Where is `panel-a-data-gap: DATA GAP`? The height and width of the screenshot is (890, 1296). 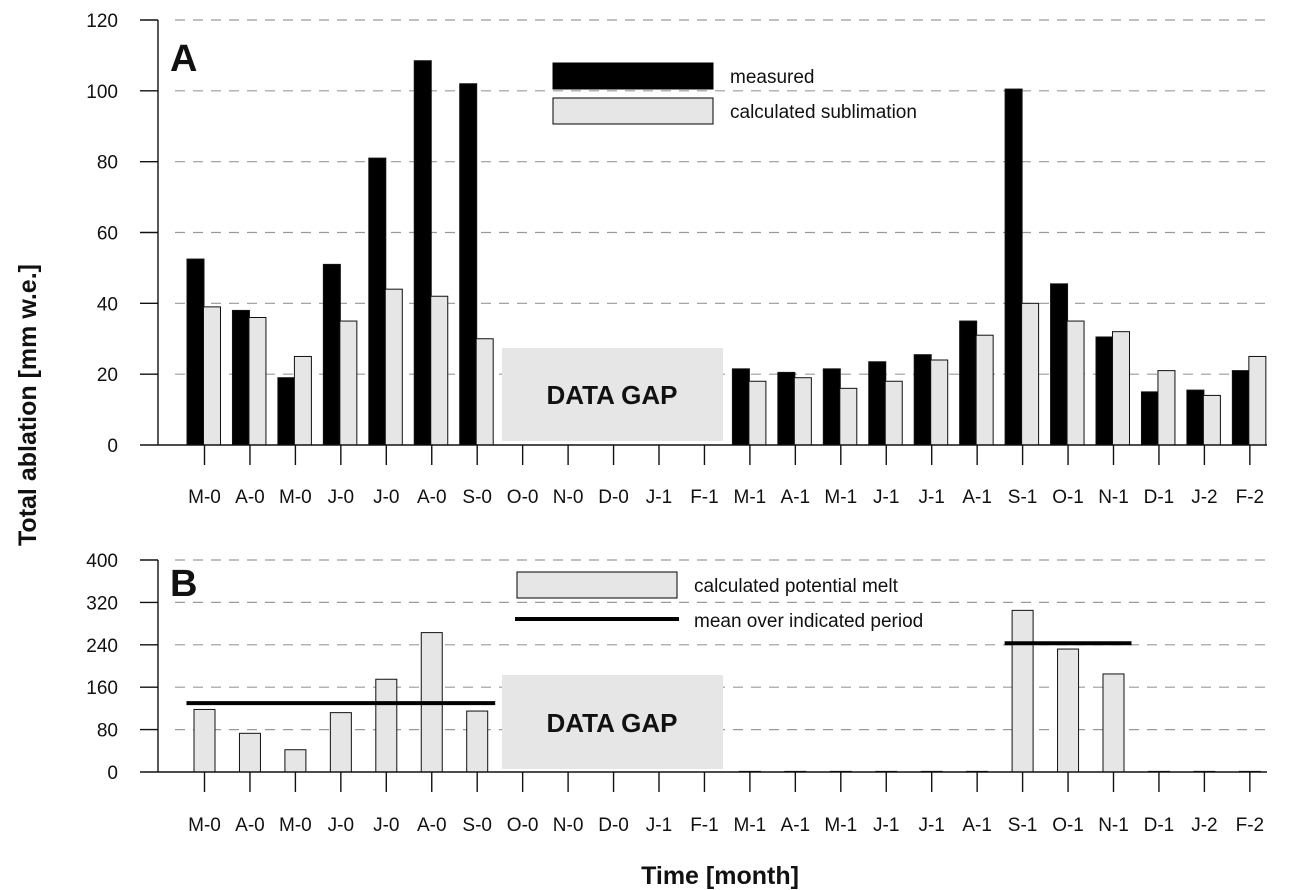
panel-a-data-gap: DATA GAP is located at coordinates (612, 394).